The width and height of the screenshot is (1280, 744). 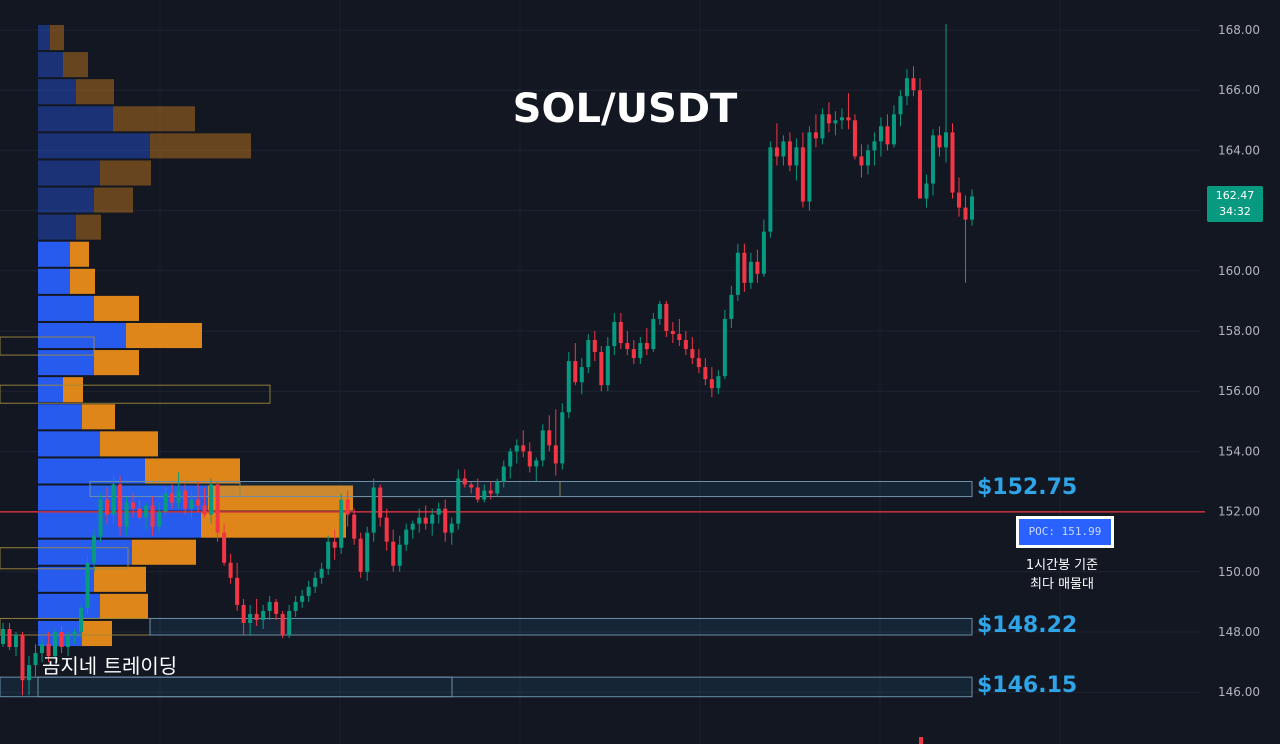 I want to click on candle-body-partial, so click(x=921, y=740).